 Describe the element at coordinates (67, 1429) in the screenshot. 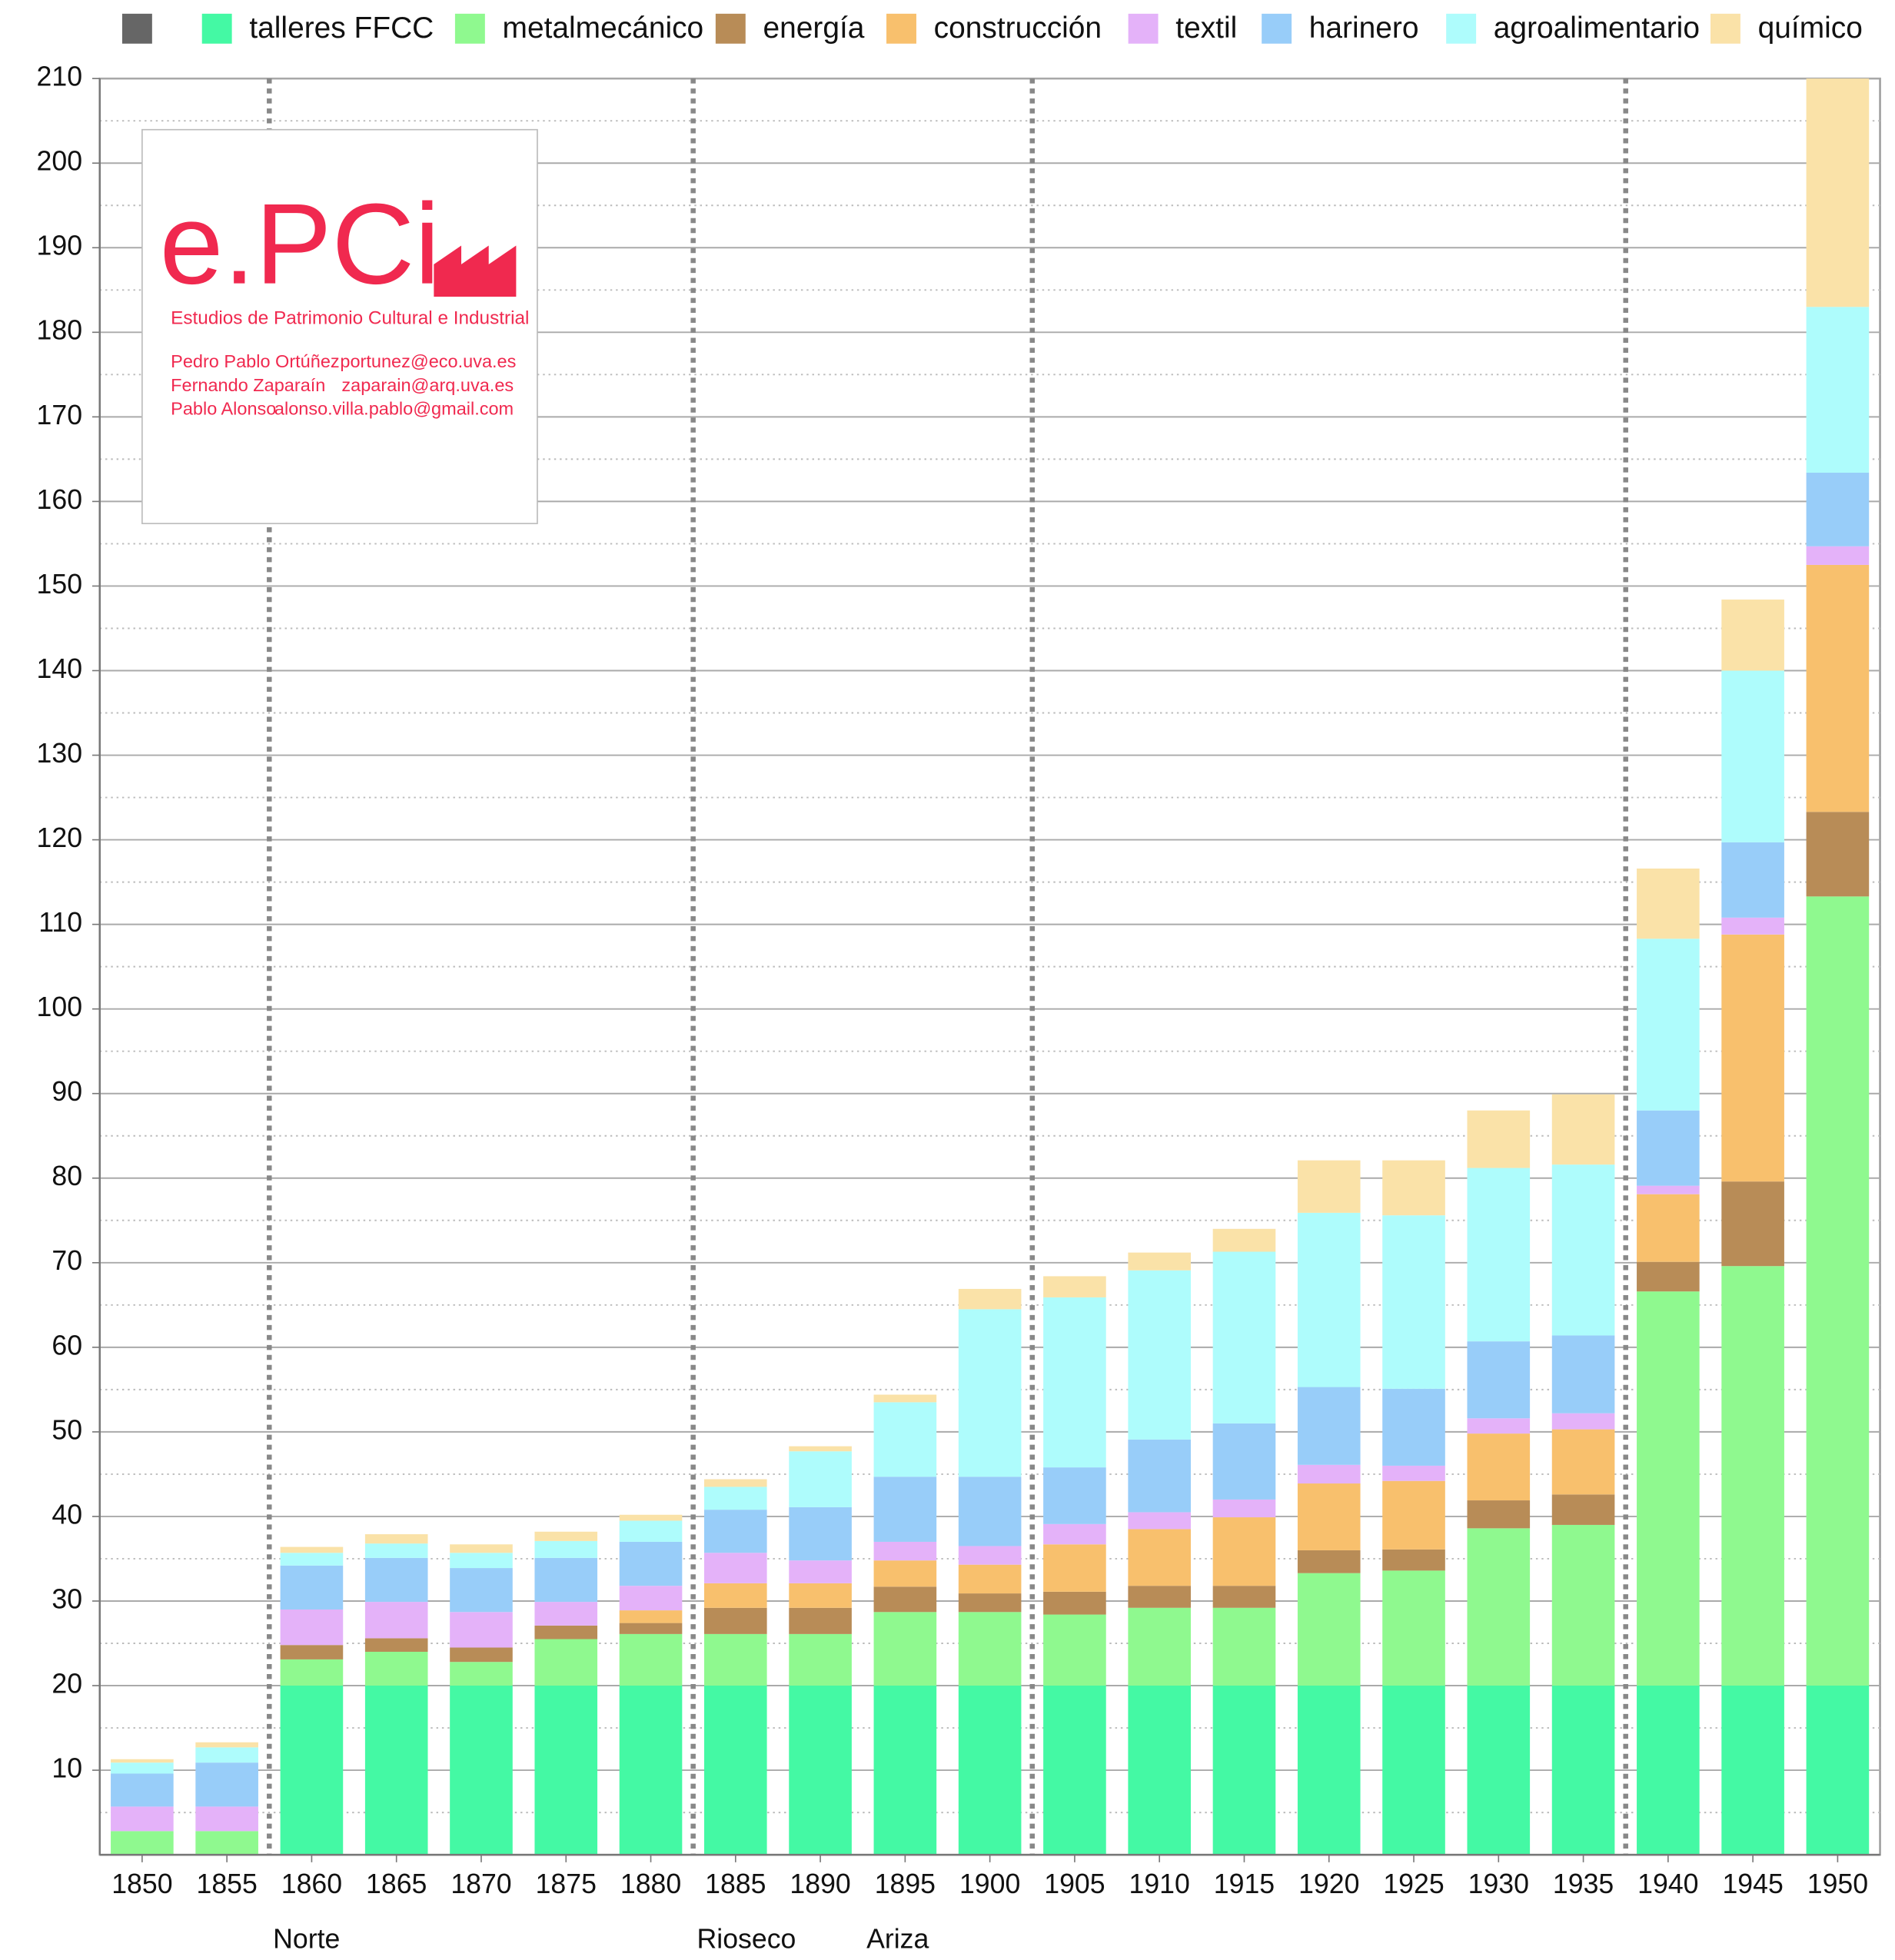

I see `y-tick-label: 50` at that location.